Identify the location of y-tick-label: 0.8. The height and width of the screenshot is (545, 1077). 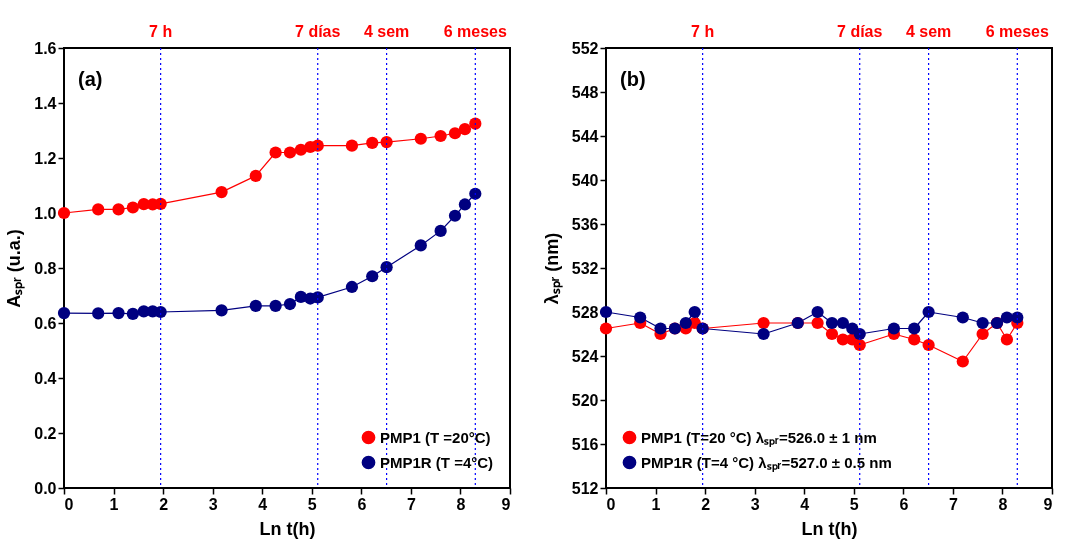
(45, 268).